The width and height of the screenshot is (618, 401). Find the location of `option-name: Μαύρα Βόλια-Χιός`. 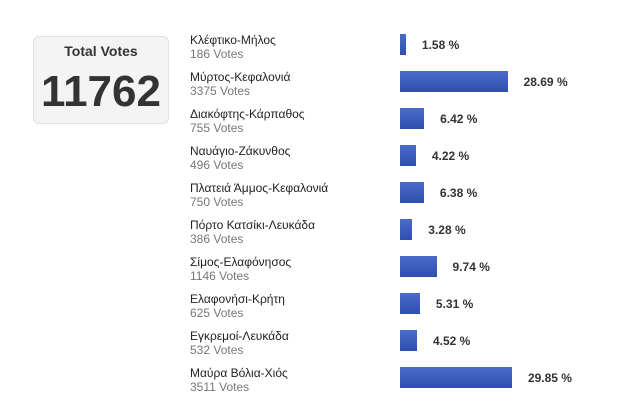

option-name: Μαύρα Βόλια-Χιός is located at coordinates (239, 373).